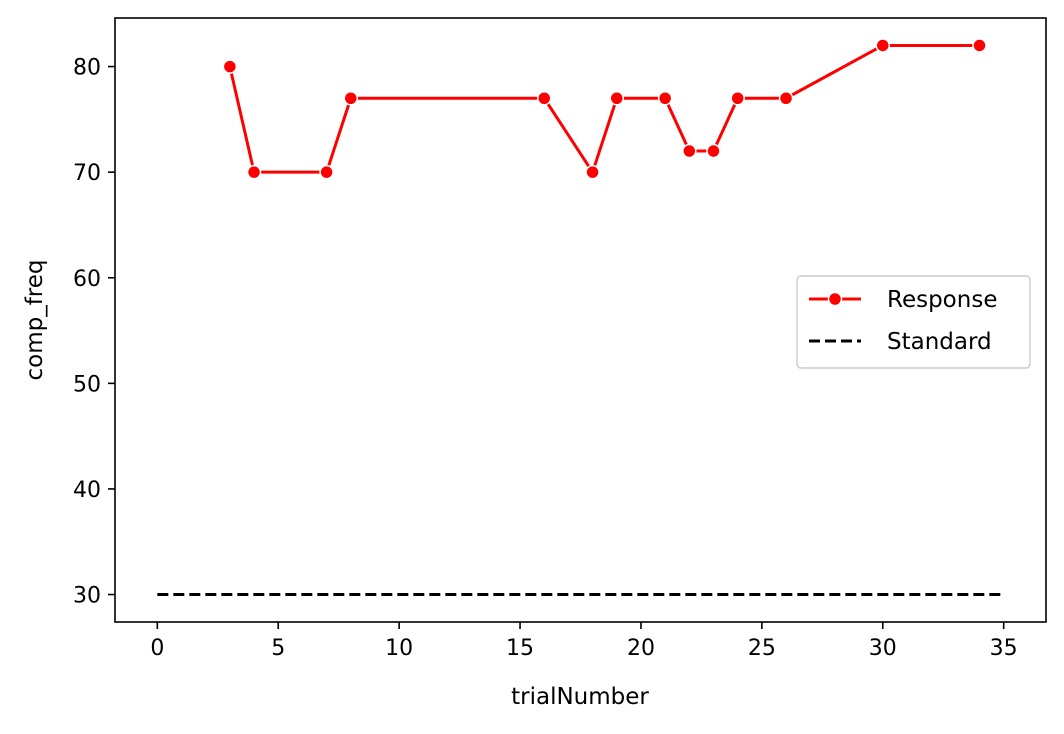 The image size is (1064, 734). Describe the element at coordinates (87, 596) in the screenshot. I see `y-tick-label: 30` at that location.